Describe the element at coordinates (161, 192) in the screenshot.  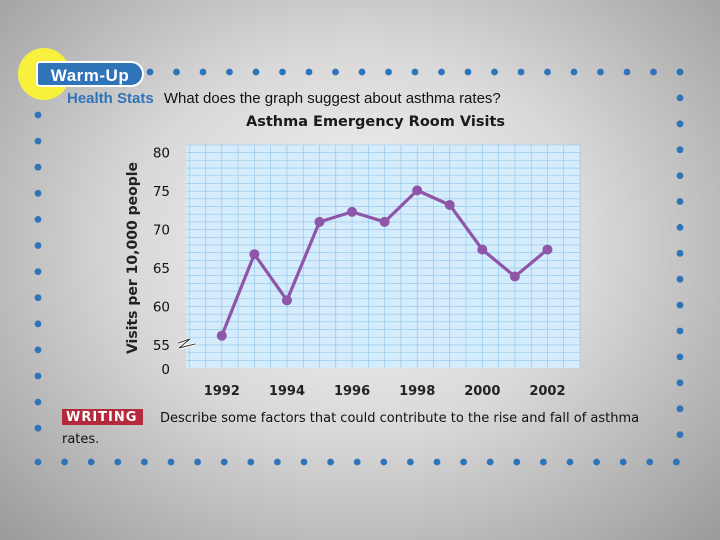
I see `y-tick-label: 75` at that location.